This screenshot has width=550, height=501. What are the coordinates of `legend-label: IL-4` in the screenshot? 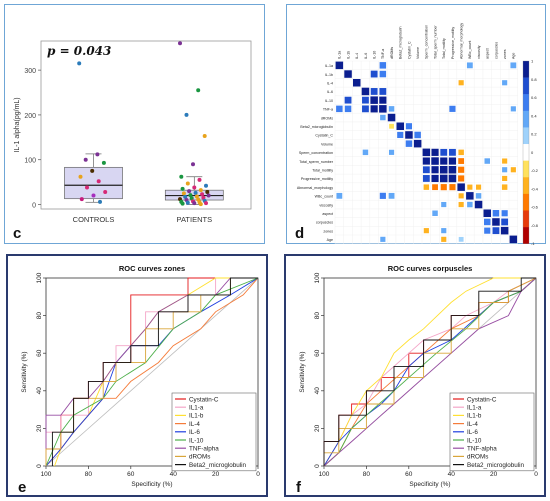 It's located at (472, 424).